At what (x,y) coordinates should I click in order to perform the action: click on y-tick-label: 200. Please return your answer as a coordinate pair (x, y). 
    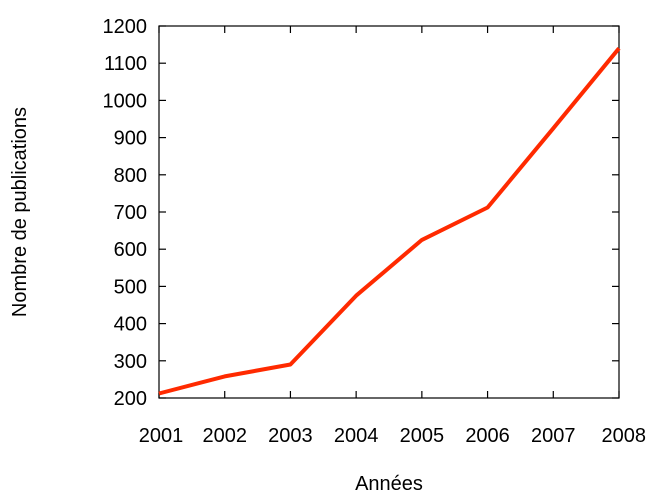
    Looking at the image, I should click on (130, 399).